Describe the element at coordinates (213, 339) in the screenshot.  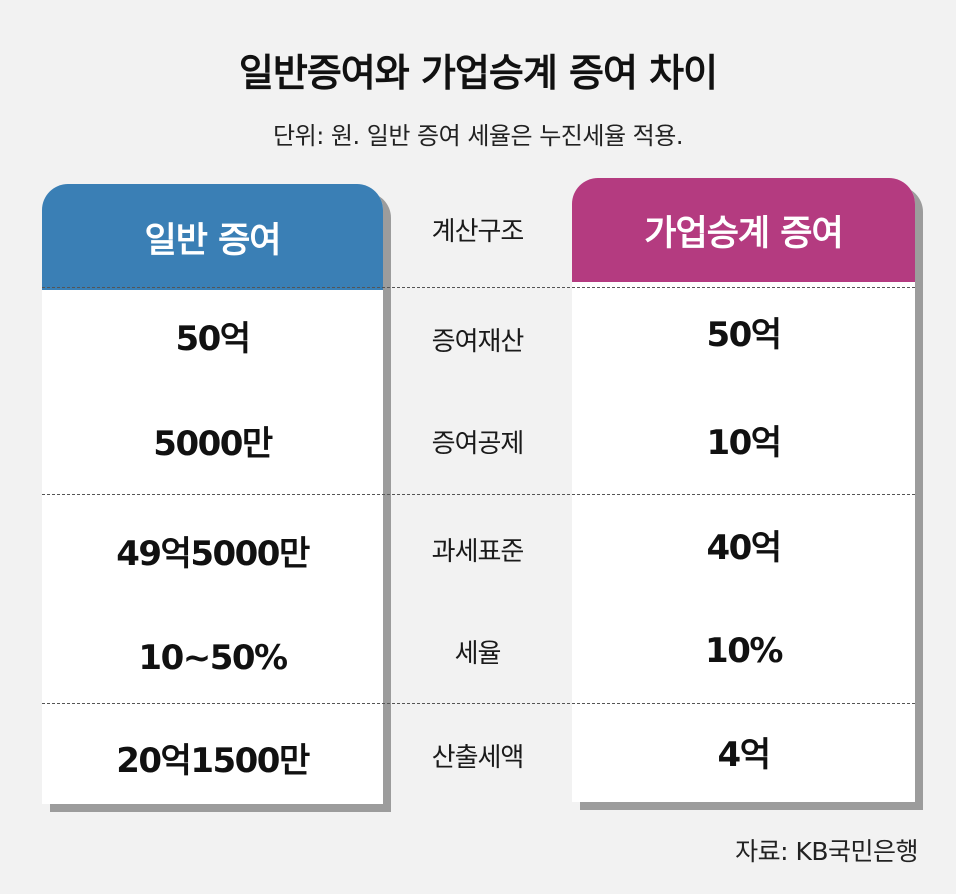
I see `general-value-gift-property: 50억` at that location.